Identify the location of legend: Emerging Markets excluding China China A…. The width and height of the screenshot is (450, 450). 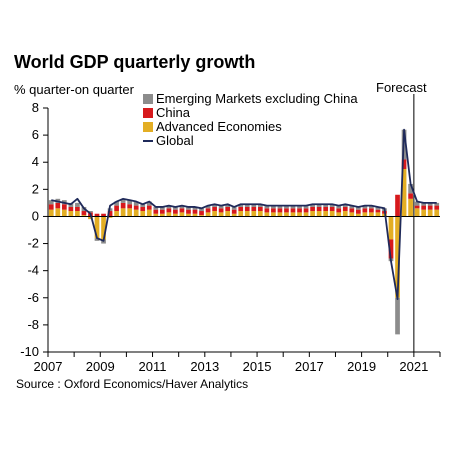
(250, 120).